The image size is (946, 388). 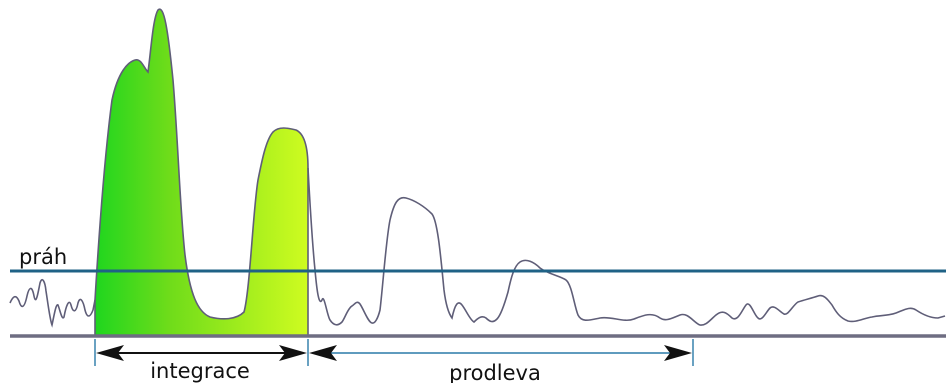 What do you see at coordinates (52, 303) in the screenshot?
I see `signal-noise` at bounding box center [52, 303].